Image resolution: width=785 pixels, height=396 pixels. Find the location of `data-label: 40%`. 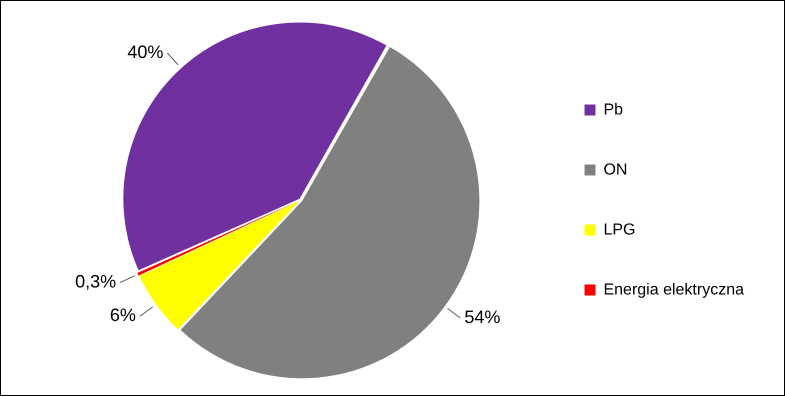

data-label: 40% is located at coordinates (145, 52).